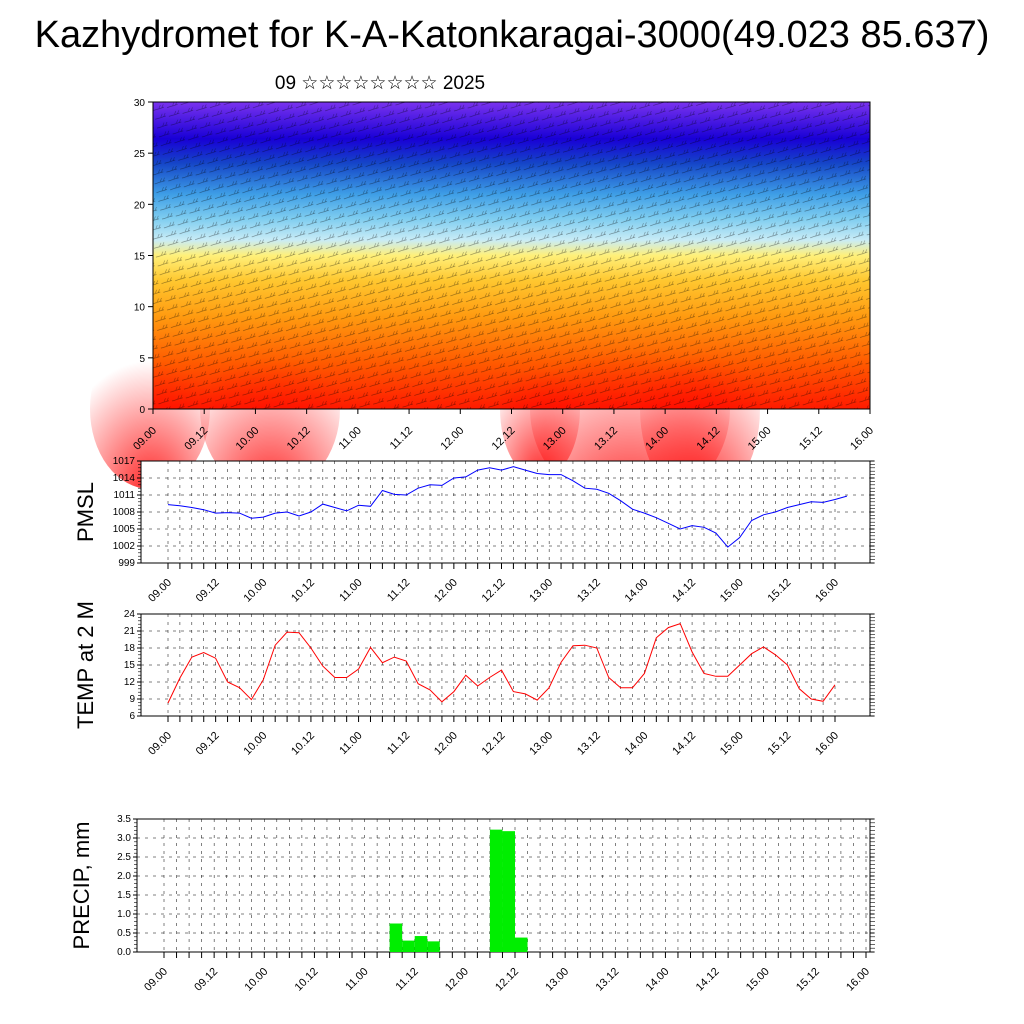  I want to click on y-tick-label: 1014, so click(124, 478).